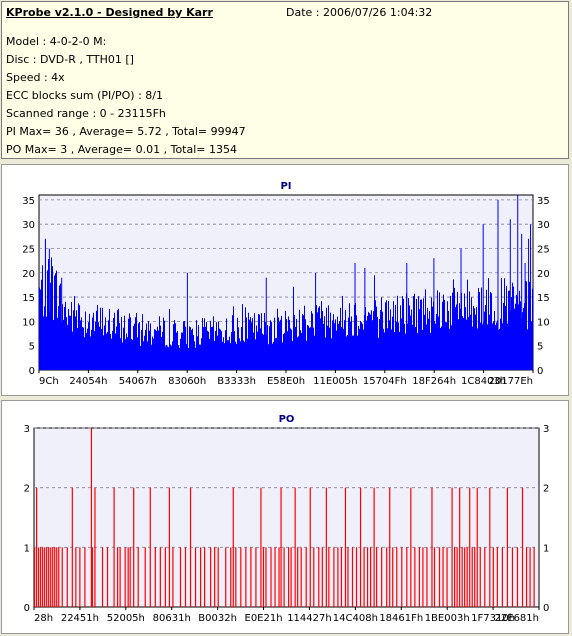 This screenshot has height=636, width=572. I want to click on y-tick-label-left: 25, so click(28, 249).